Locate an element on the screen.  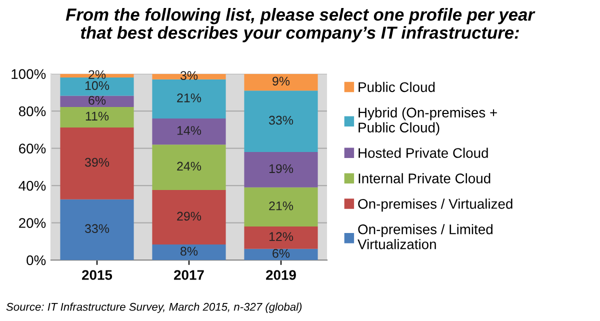
data-label: 14% is located at coordinates (189, 130).